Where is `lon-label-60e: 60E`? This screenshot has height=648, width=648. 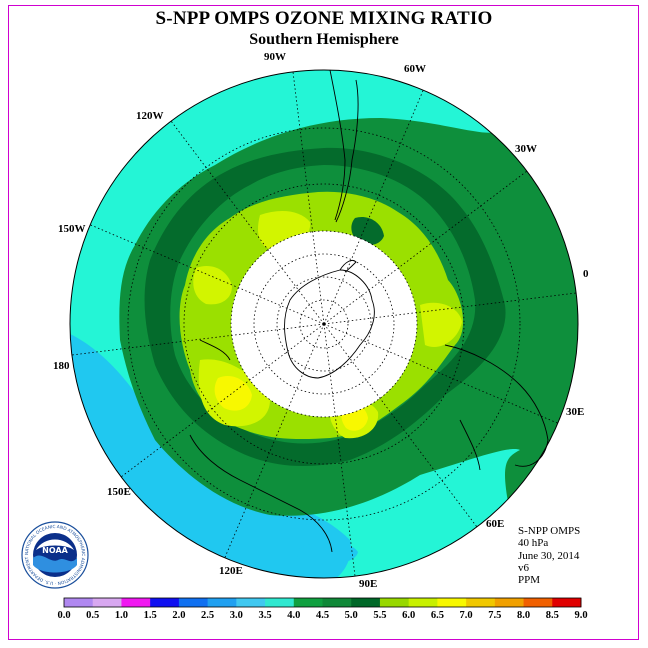
lon-label-60e: 60E is located at coordinates (495, 524).